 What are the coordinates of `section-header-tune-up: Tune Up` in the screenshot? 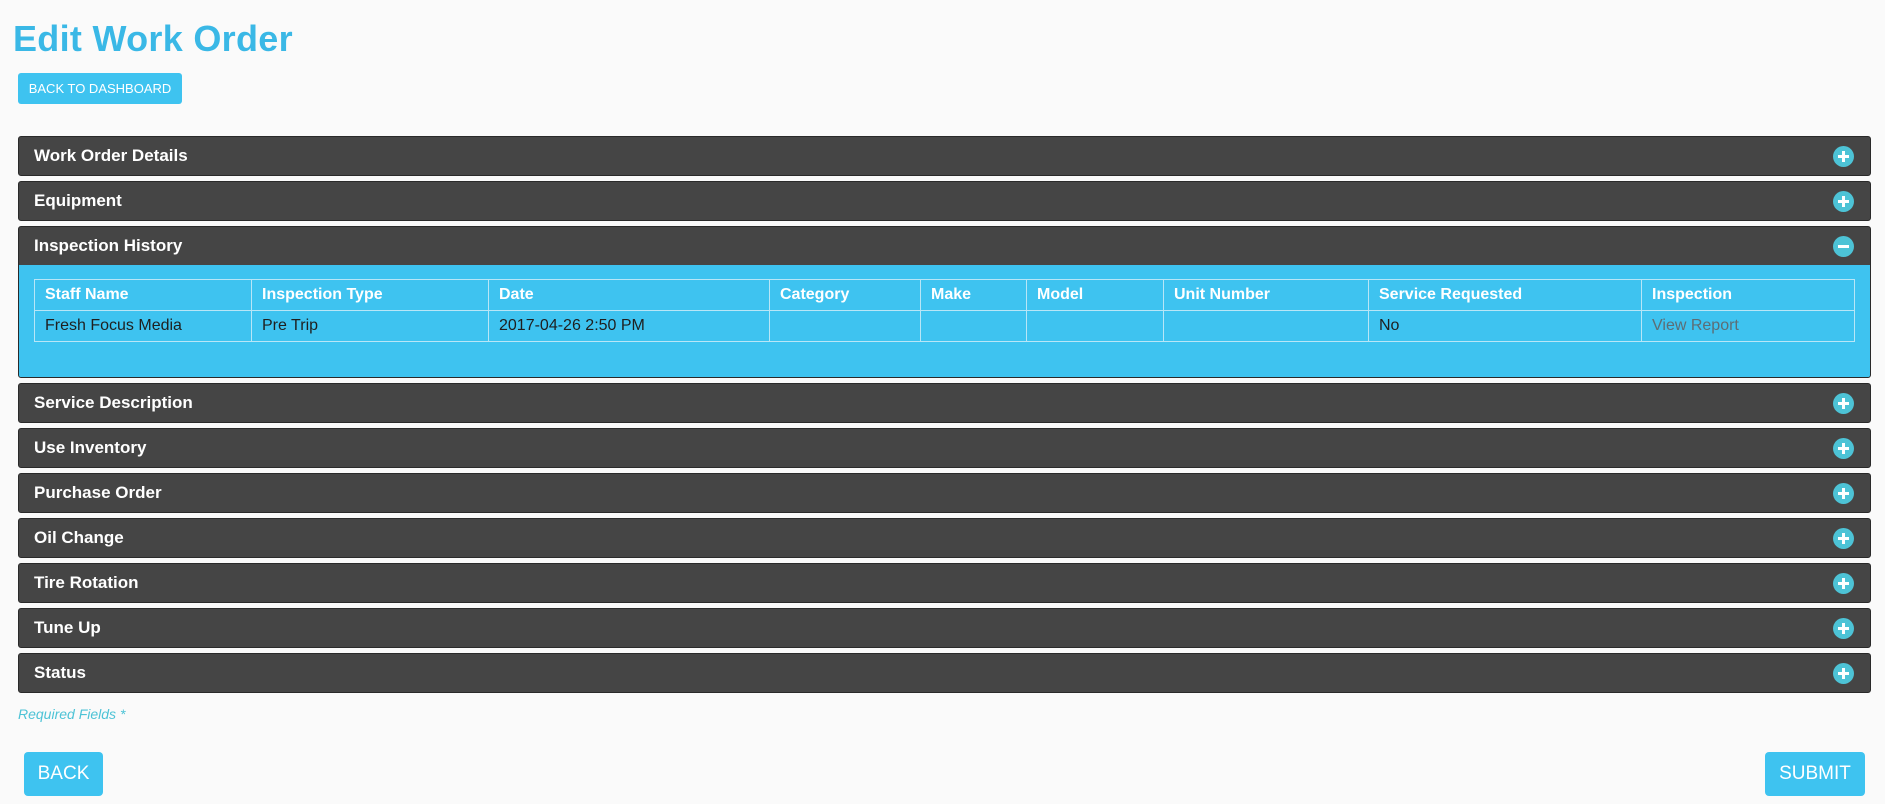 It's located at (944, 628).